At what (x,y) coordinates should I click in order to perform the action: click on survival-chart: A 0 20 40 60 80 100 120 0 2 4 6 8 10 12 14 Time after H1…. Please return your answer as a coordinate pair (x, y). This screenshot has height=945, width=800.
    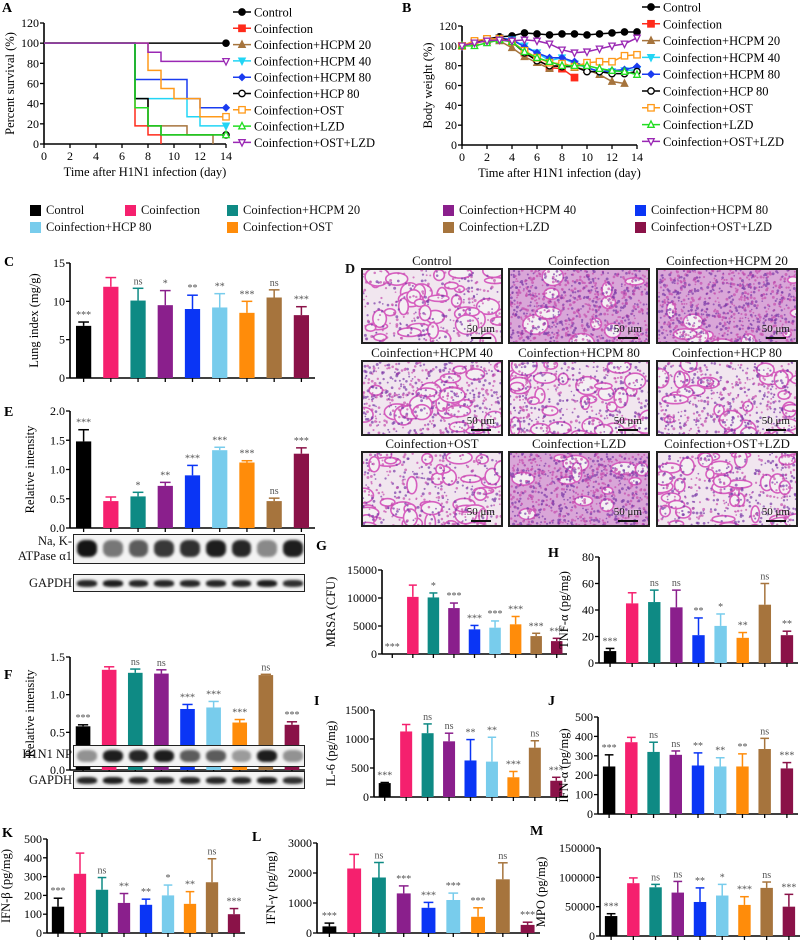
    Looking at the image, I should click on (188, 90).